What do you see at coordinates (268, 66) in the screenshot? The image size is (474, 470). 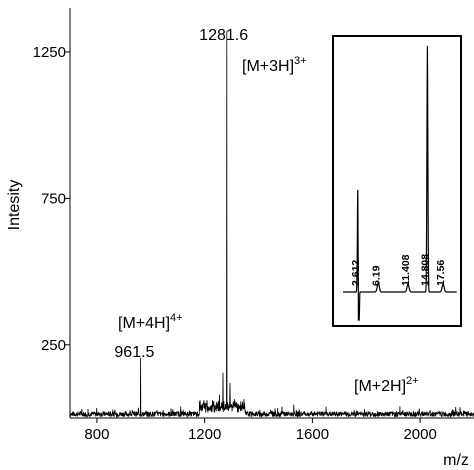 I see `annotation-m3h-base: [M+3H]` at bounding box center [268, 66].